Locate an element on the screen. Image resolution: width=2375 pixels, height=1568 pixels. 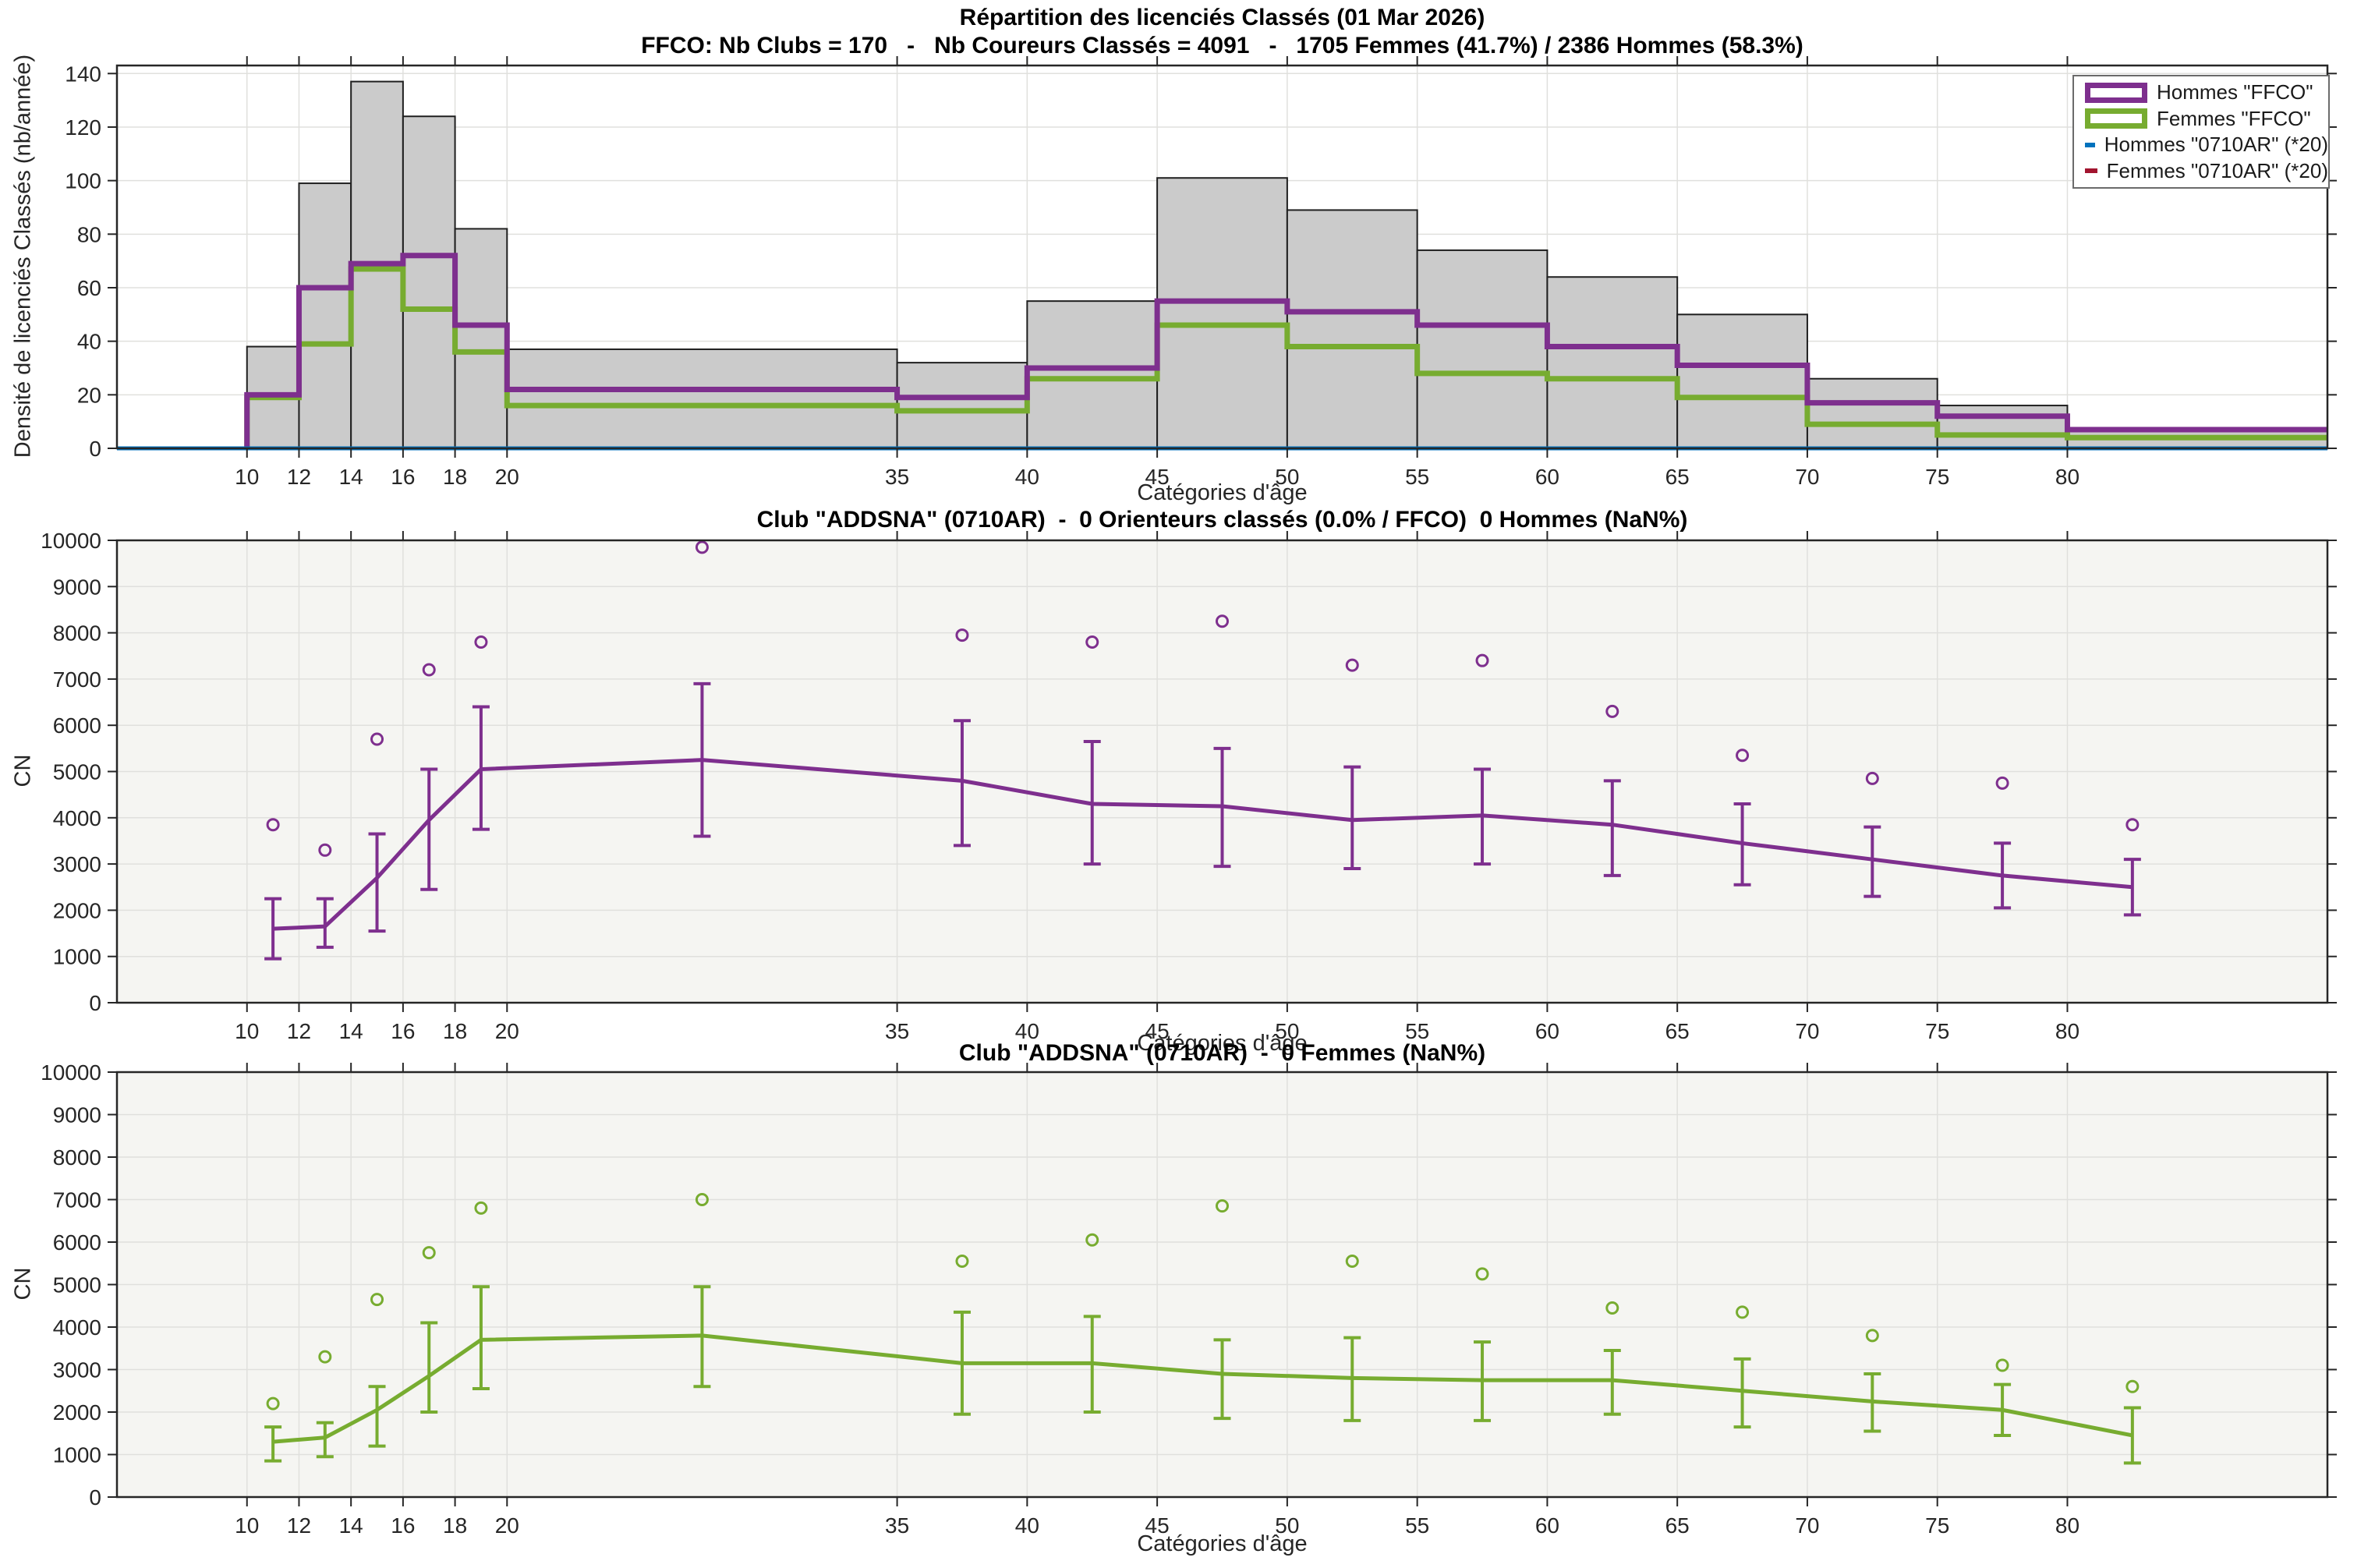
legend-item-femmes-club: Femmes "0710AR" (*20) is located at coordinates (2201, 170).